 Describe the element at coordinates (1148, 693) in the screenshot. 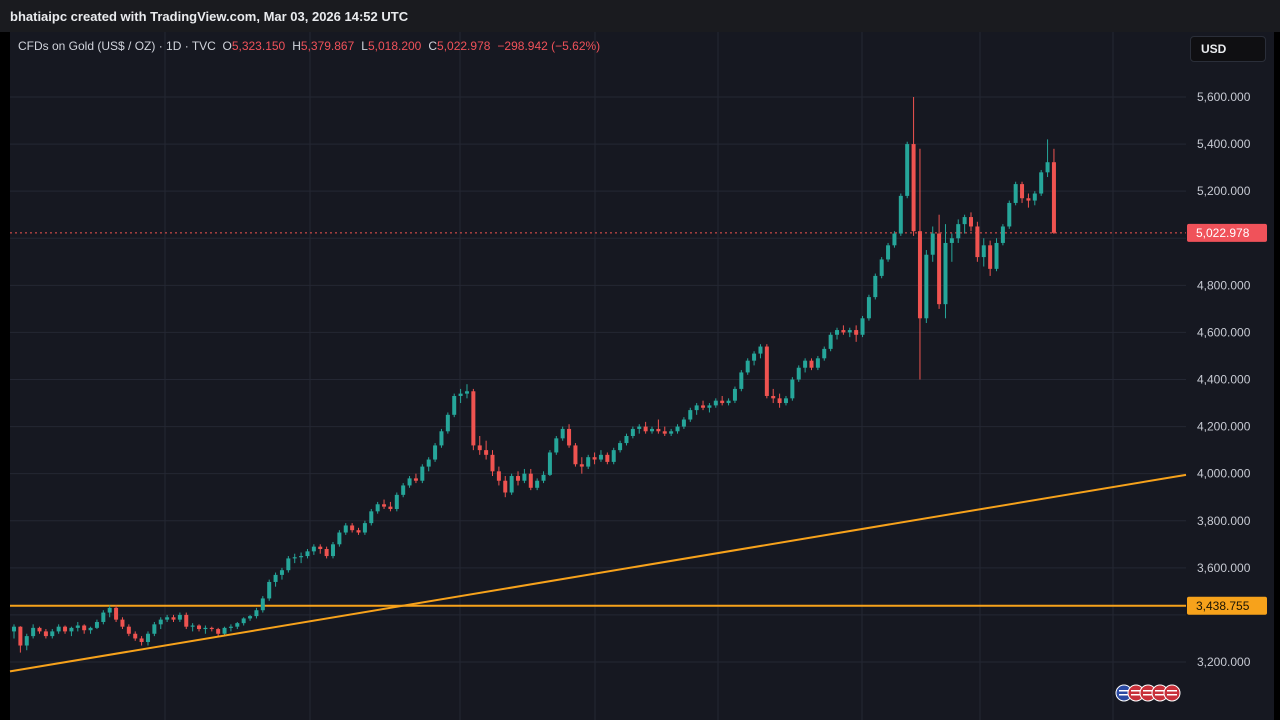

I see `economic-events` at that location.